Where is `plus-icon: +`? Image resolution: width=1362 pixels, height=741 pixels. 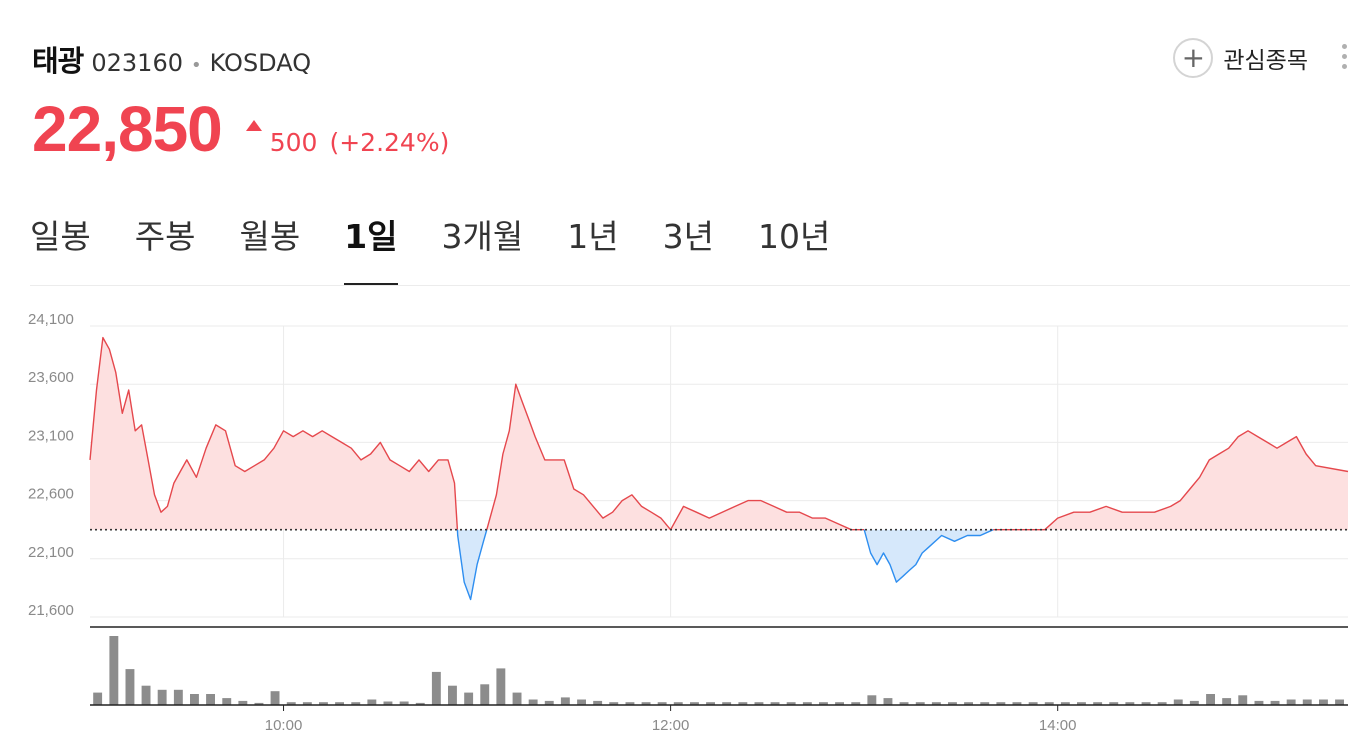 plus-icon: + is located at coordinates (1193, 58).